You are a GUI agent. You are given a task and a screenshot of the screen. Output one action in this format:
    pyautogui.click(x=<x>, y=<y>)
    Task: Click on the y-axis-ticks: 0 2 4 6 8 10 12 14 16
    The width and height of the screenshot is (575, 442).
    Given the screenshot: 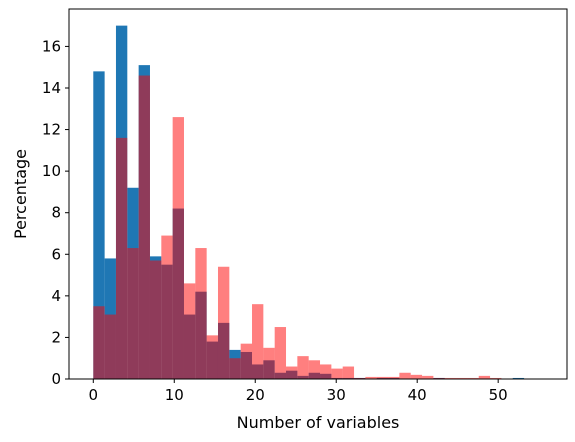 What is the action you would take?
    pyautogui.click(x=55, y=212)
    